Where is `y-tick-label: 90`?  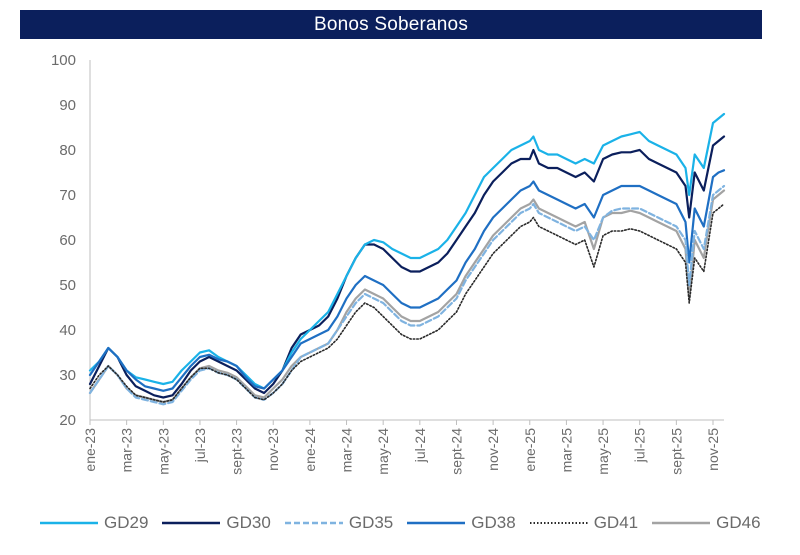 y-tick-label: 90 is located at coordinates (67, 105).